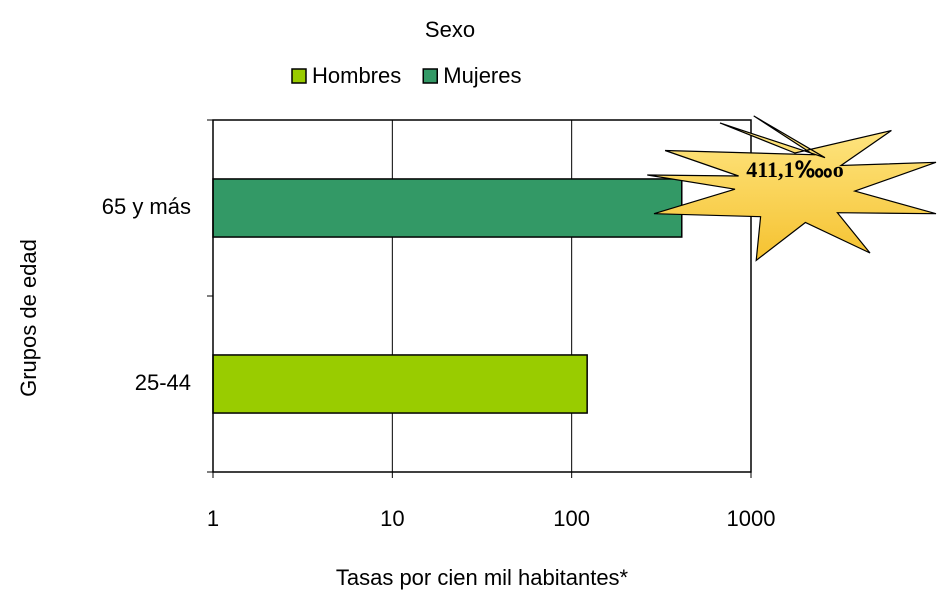  Describe the element at coordinates (356, 75) in the screenshot. I see `legend-label: Hombres` at that location.